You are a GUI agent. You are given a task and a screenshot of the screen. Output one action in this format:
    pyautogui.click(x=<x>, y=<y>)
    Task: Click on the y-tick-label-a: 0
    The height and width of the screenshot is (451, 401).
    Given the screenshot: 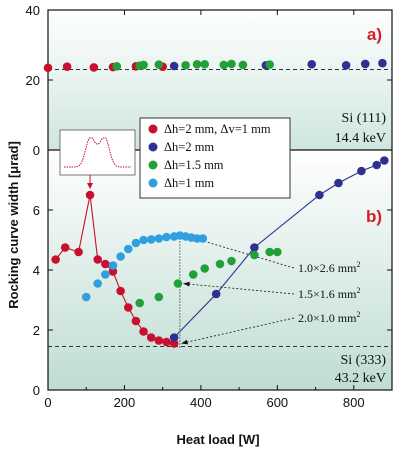 What is the action you would take?
    pyautogui.click(x=36, y=150)
    